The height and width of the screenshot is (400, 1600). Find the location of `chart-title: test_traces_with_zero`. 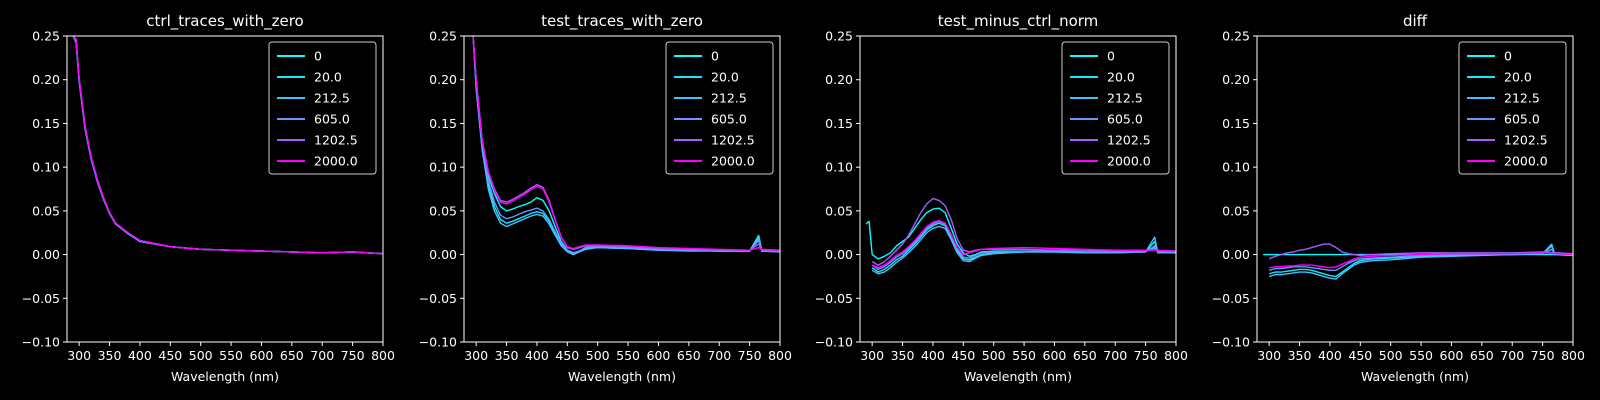

chart-title: test_traces_with_zero is located at coordinates (622, 21).